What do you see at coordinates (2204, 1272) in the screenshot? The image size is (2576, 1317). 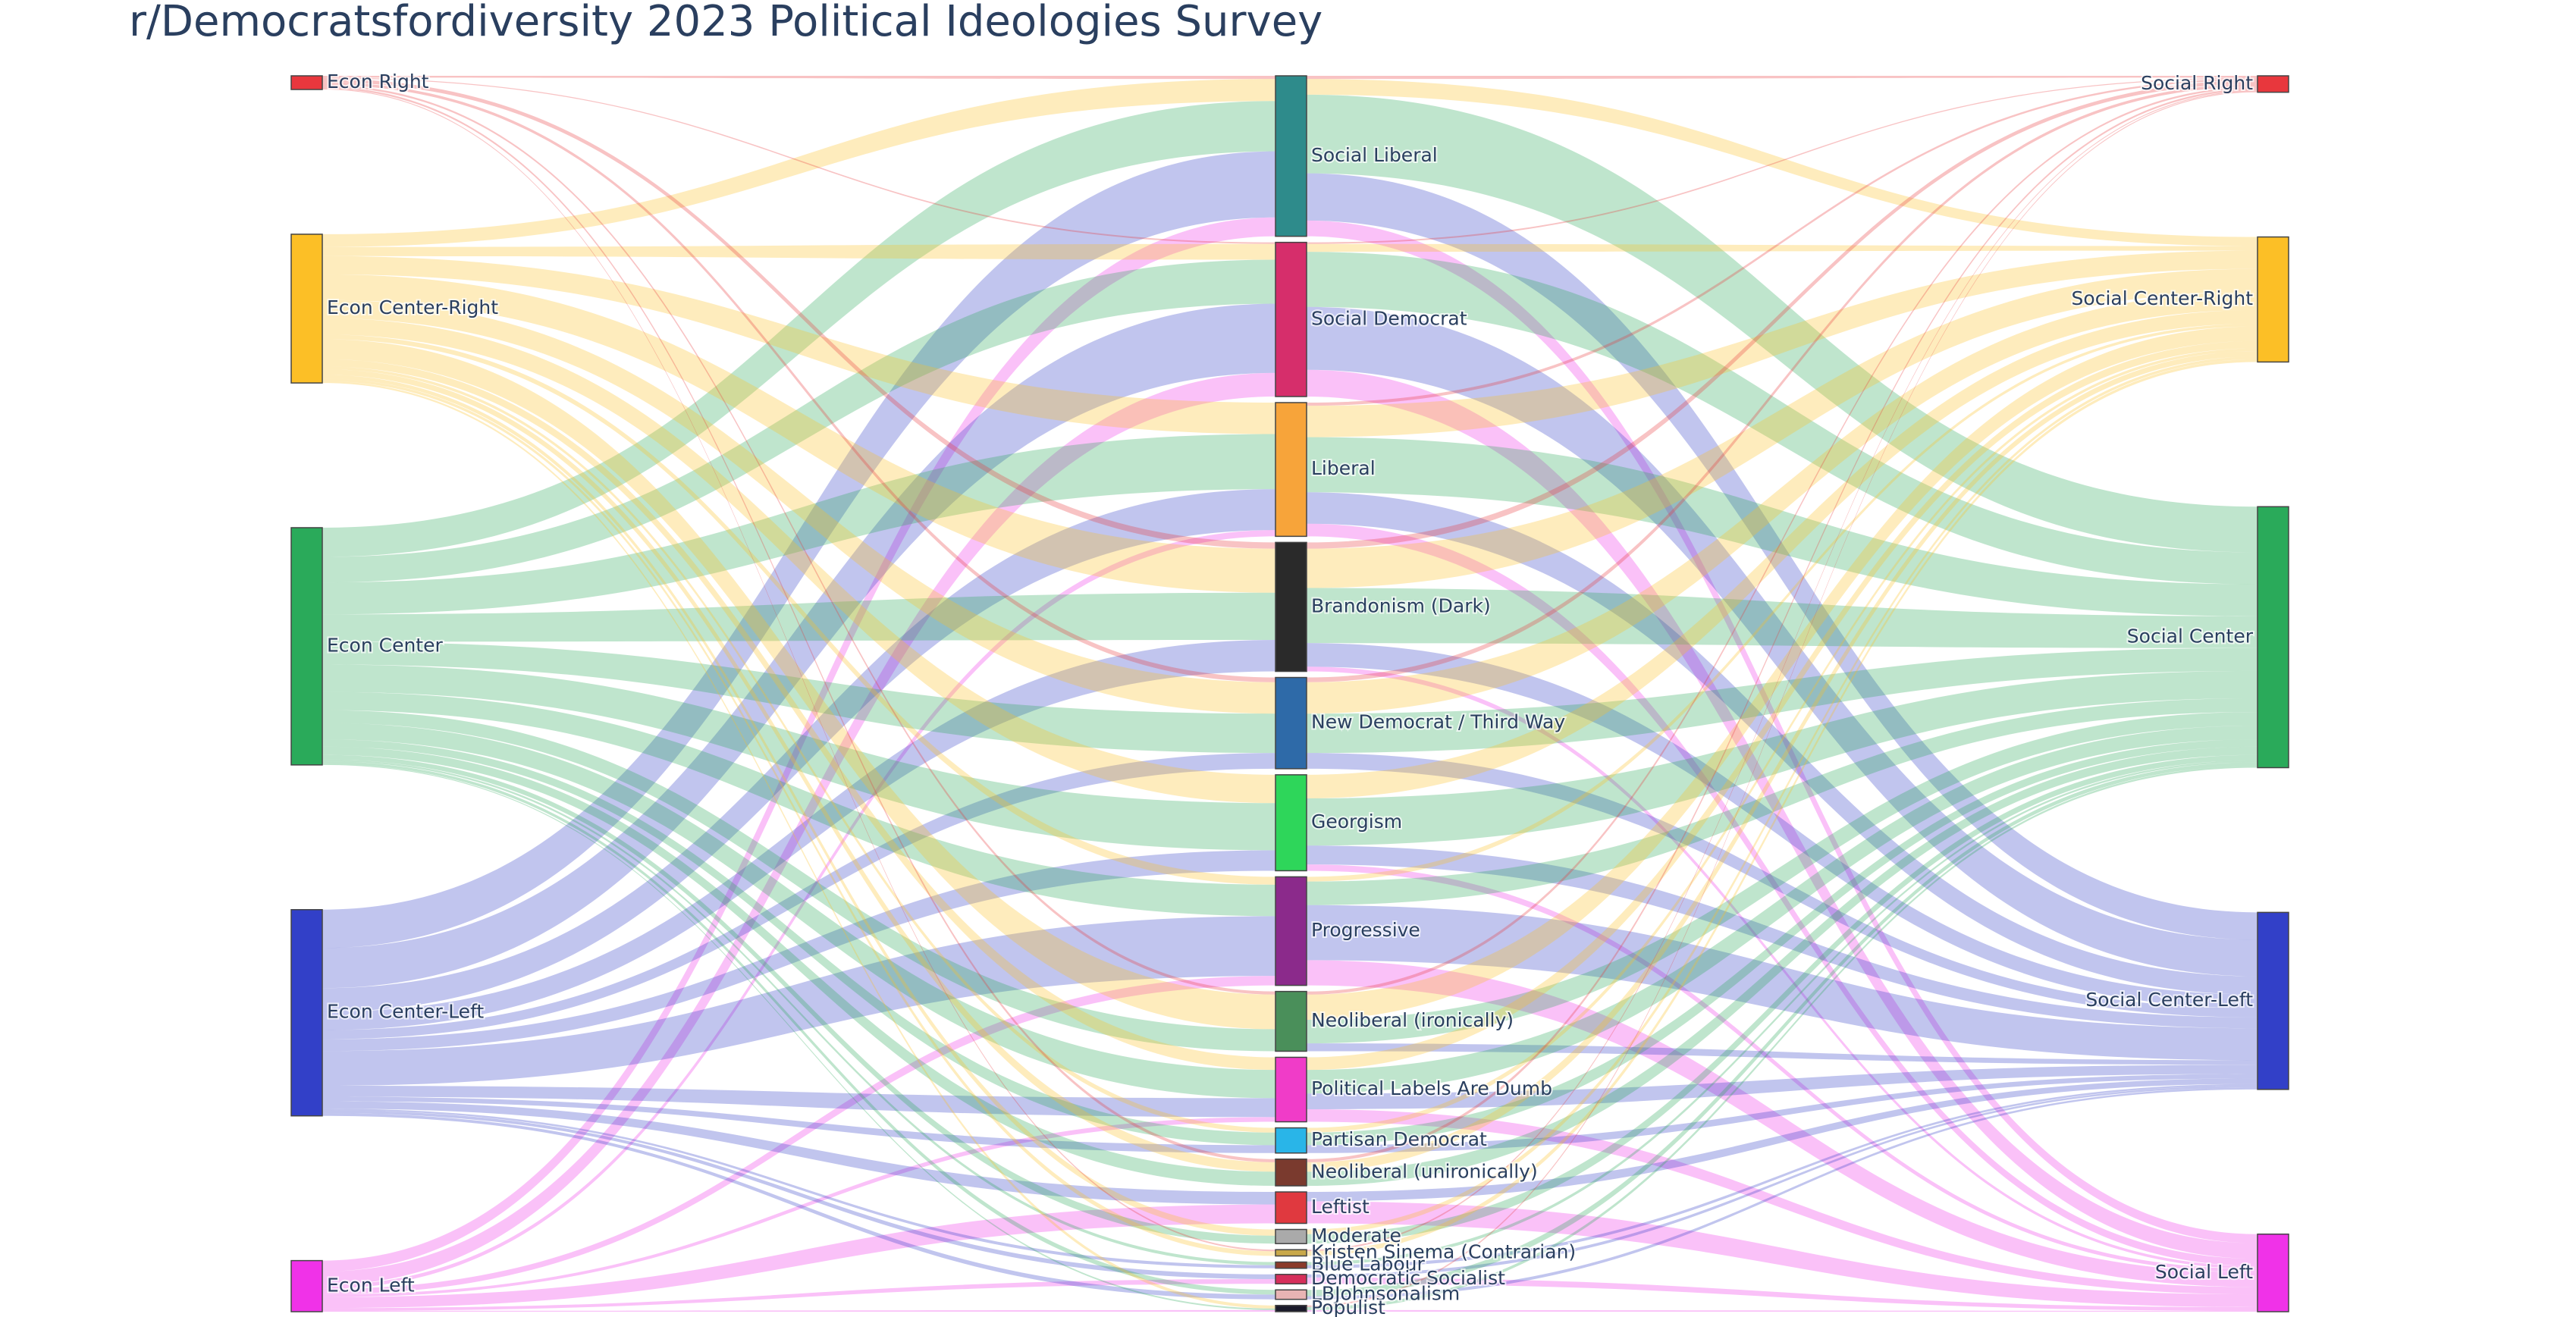 I see `node-label: Social Left` at bounding box center [2204, 1272].